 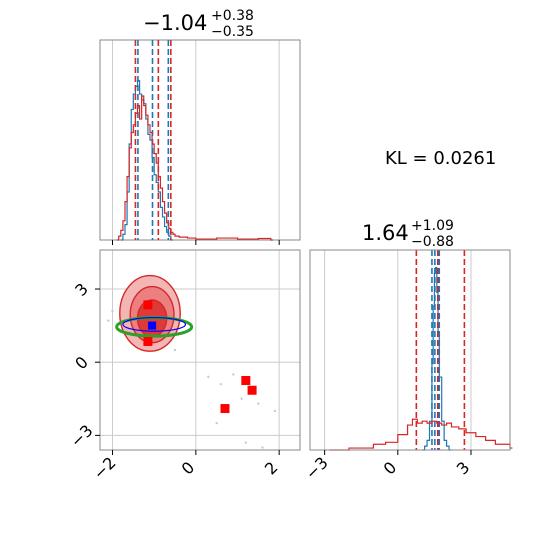 I want to click on title-param-2: 1.64 +1.09 −0.88, so click(x=408, y=234).